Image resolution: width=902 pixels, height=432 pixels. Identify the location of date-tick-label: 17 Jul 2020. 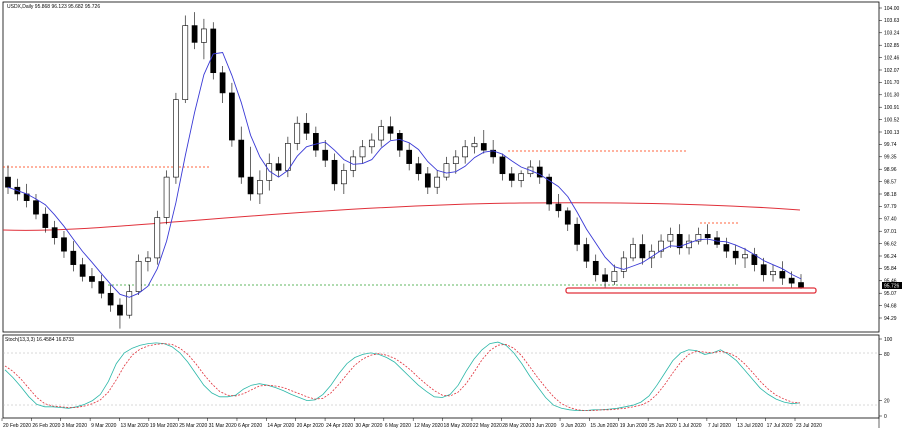
(780, 426).